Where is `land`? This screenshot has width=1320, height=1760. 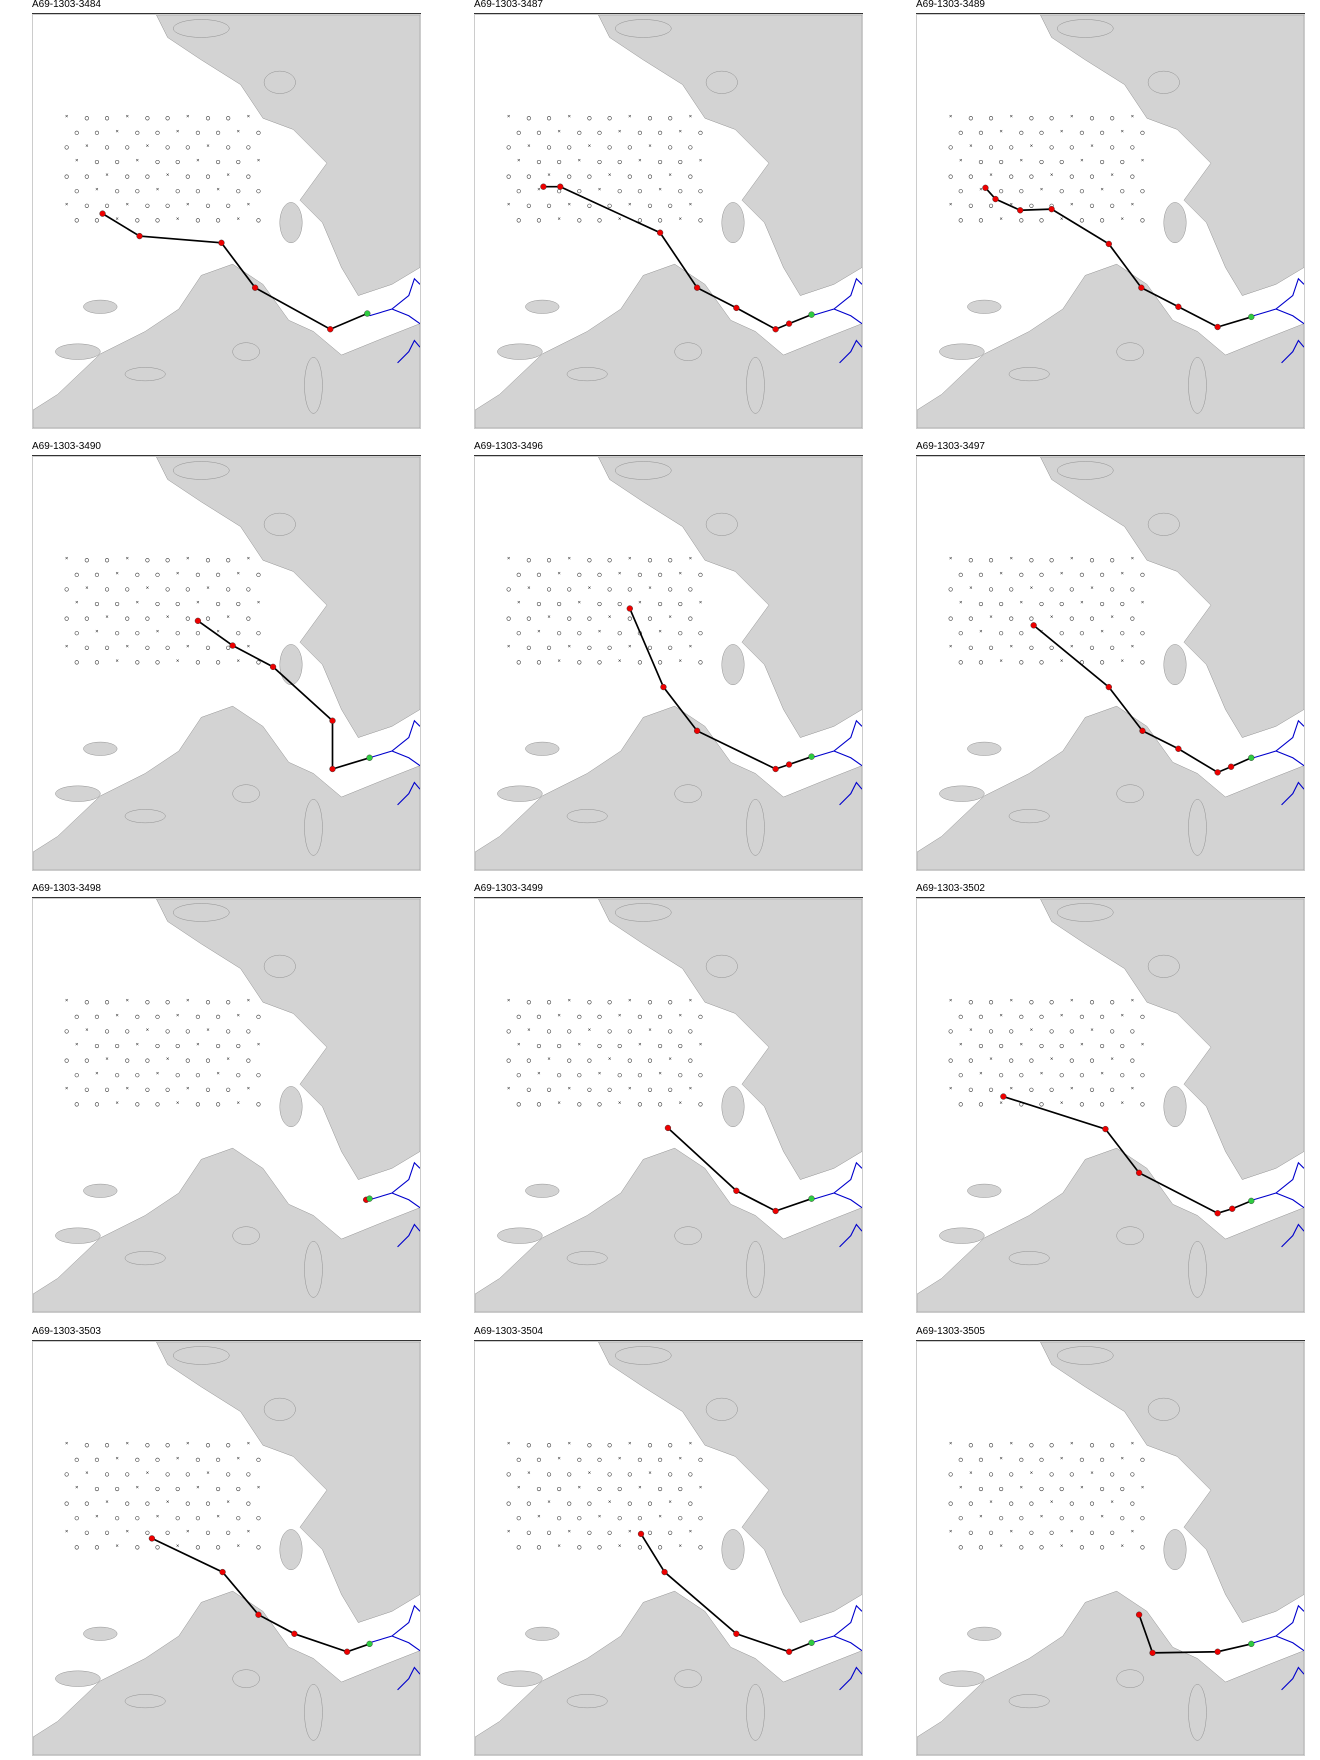 land is located at coordinates (226, 787).